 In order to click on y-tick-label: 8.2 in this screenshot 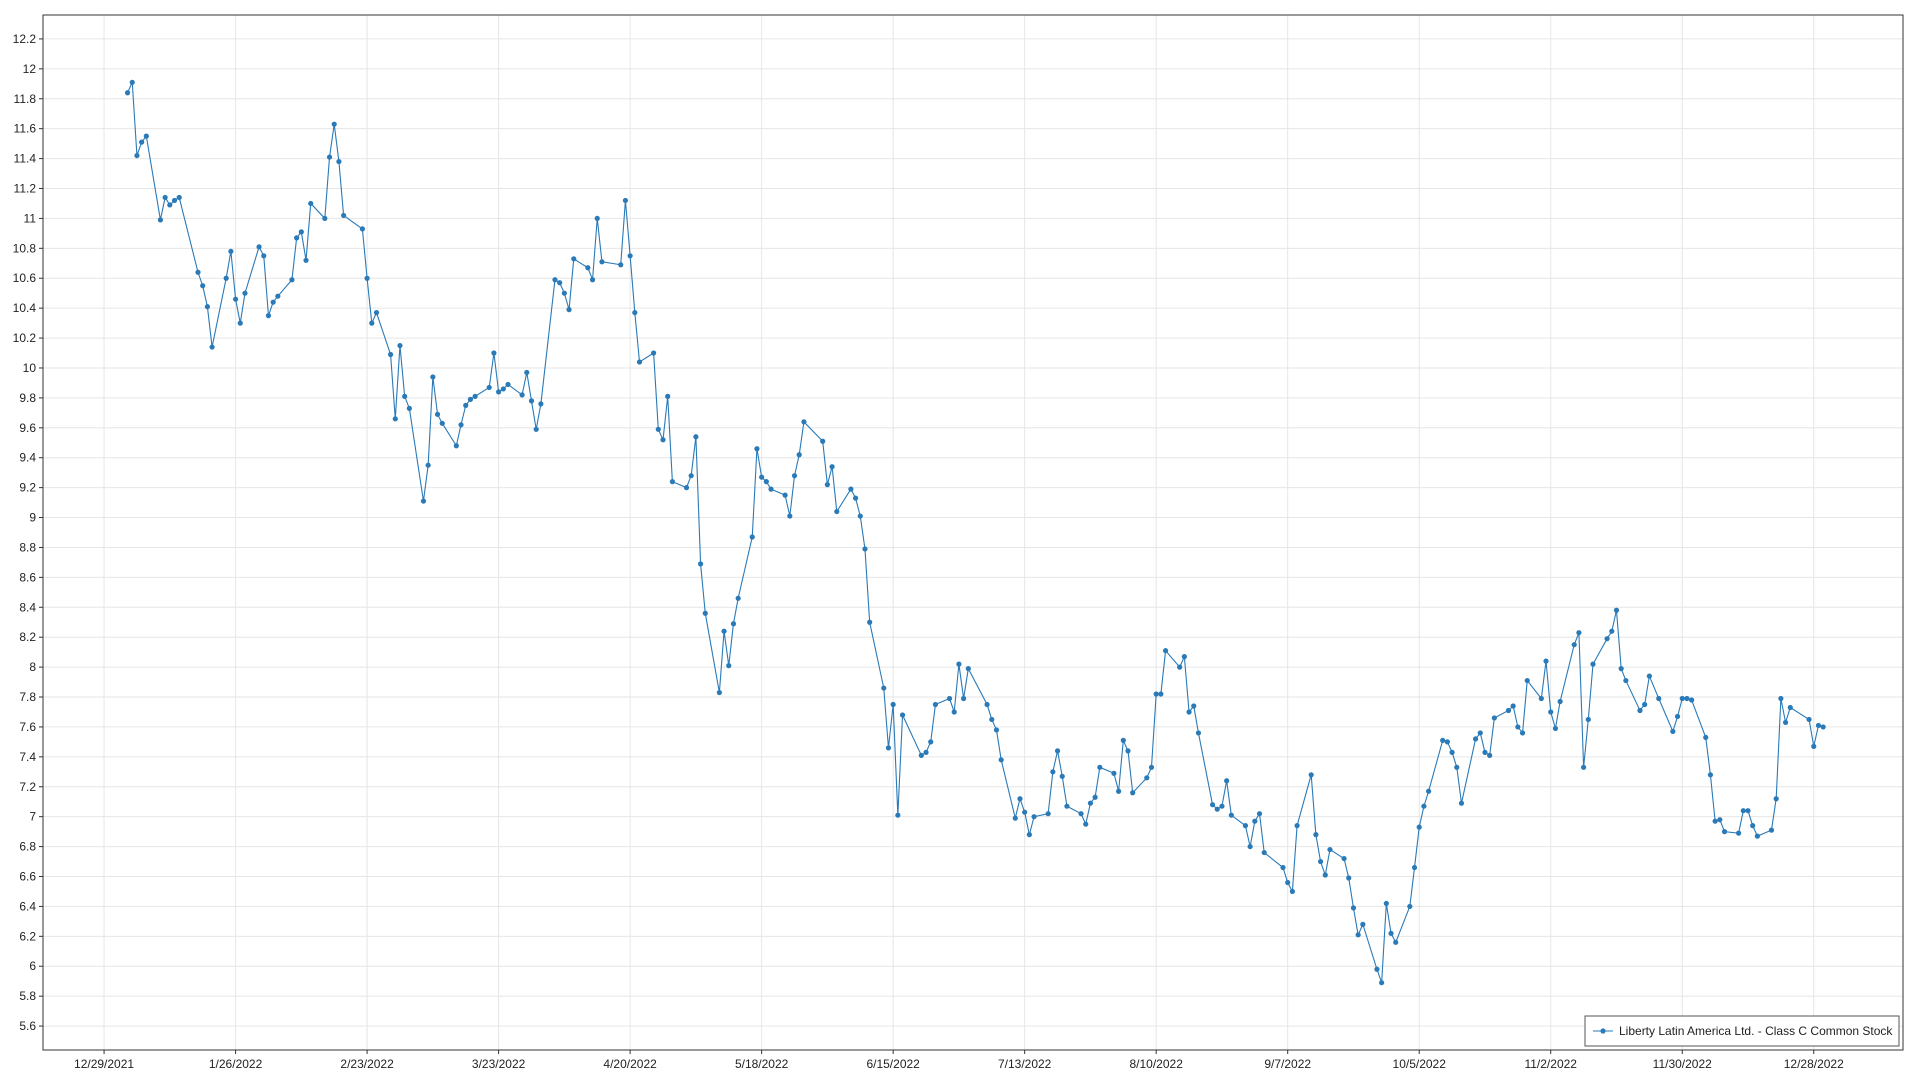, I will do `click(27, 637)`.